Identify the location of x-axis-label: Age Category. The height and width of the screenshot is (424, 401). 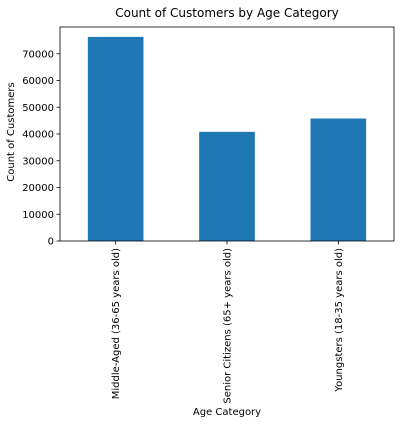
(227, 412).